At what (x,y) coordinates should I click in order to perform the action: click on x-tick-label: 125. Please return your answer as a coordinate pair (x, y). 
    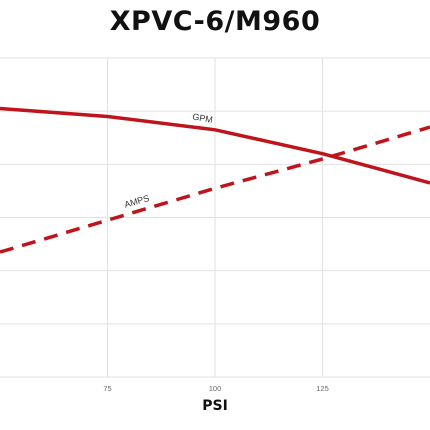
    Looking at the image, I should click on (322, 388).